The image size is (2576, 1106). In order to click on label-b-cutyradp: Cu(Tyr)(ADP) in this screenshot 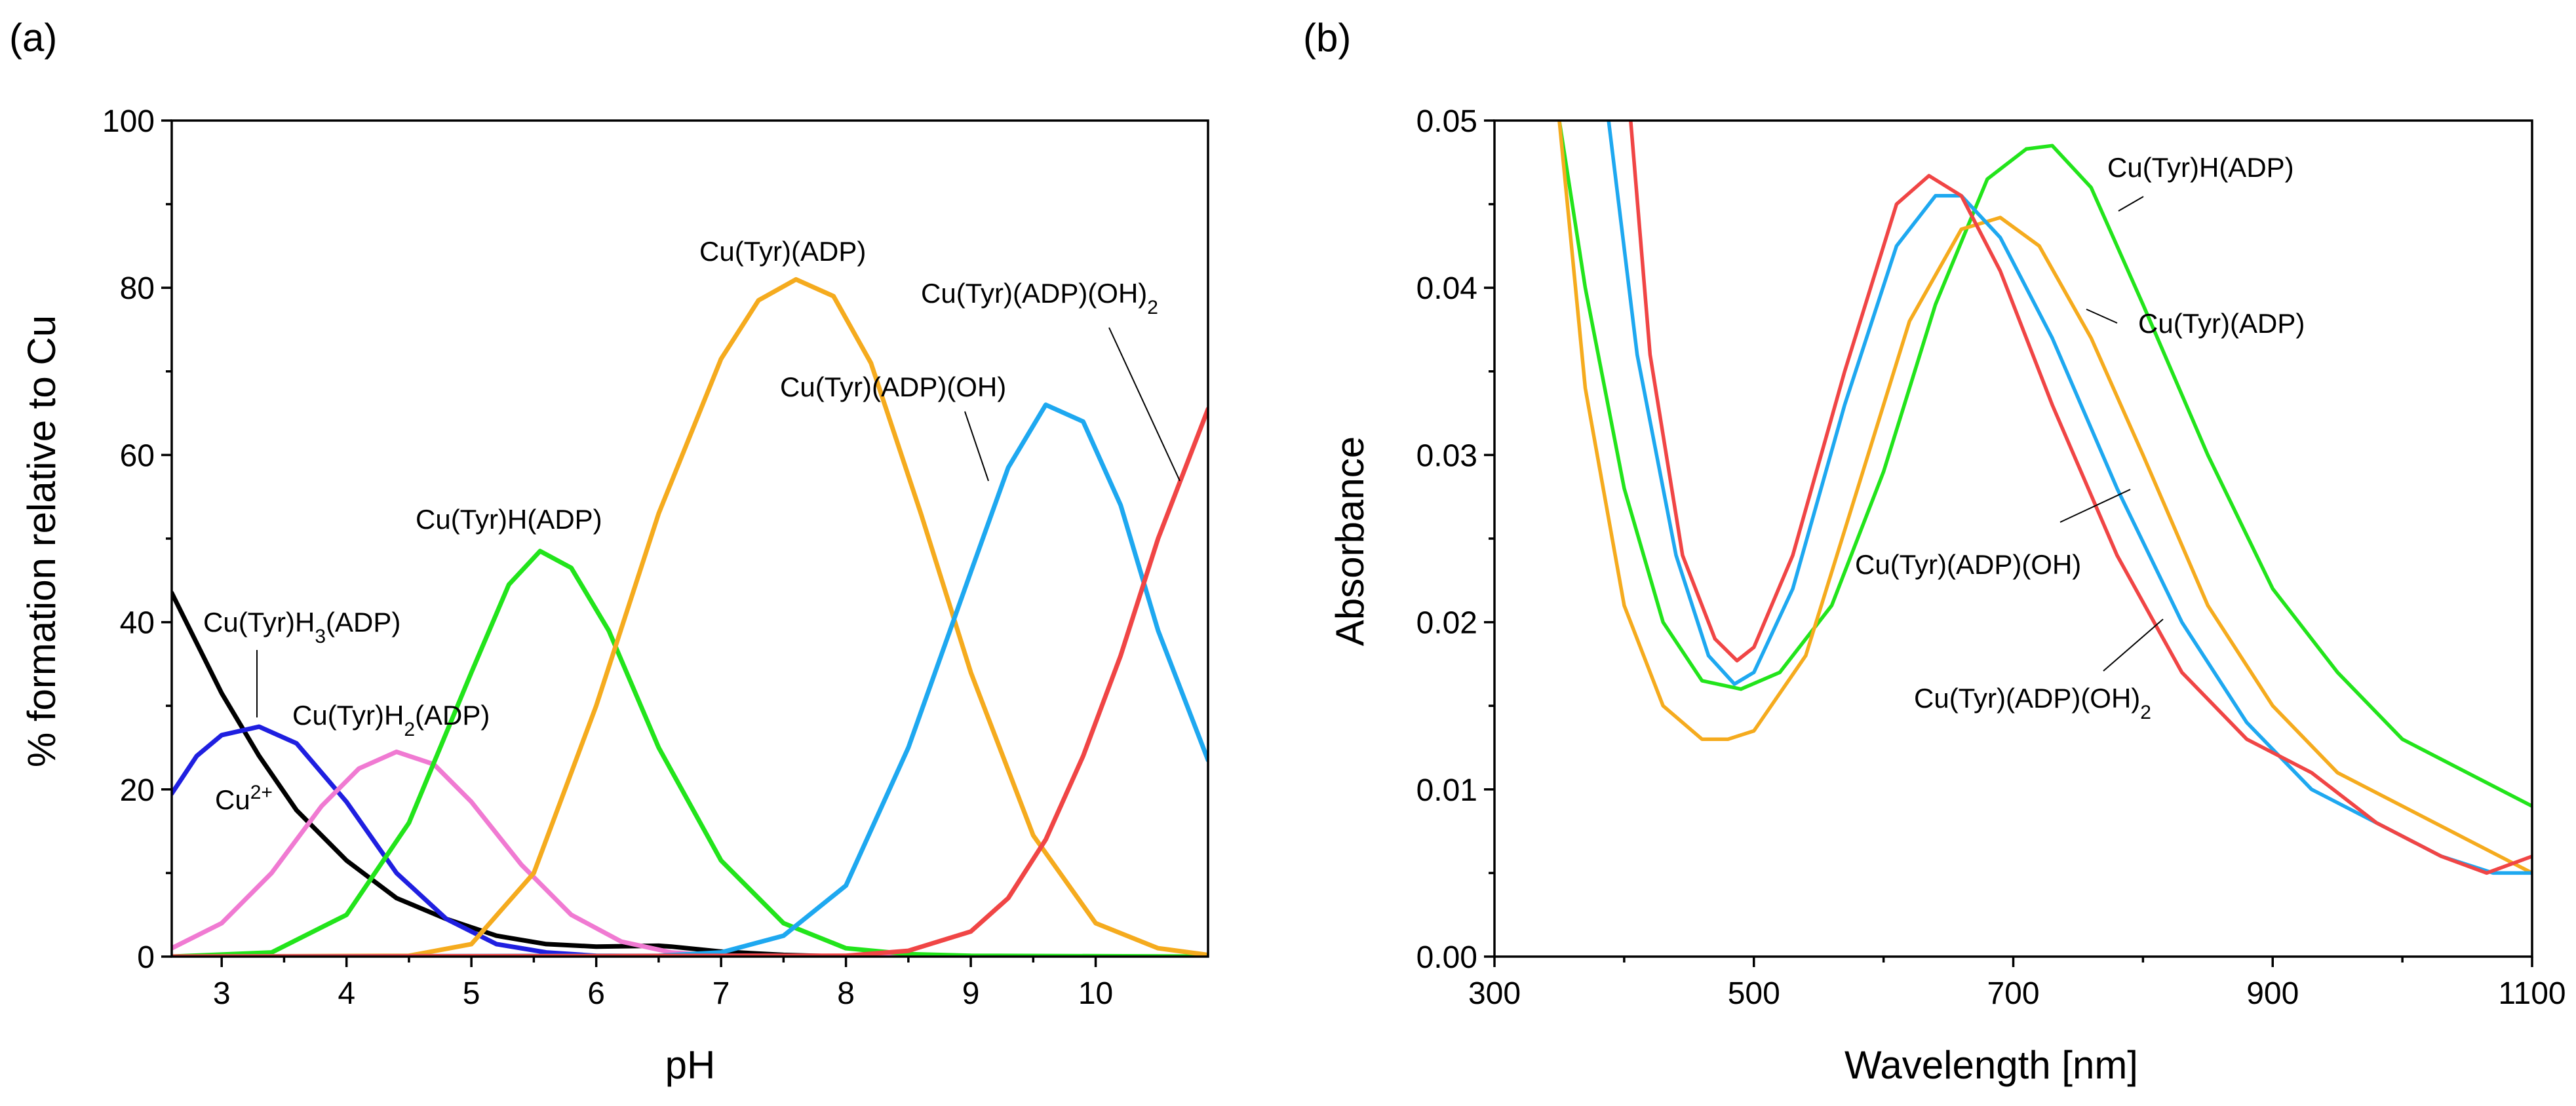, I will do `click(2221, 324)`.